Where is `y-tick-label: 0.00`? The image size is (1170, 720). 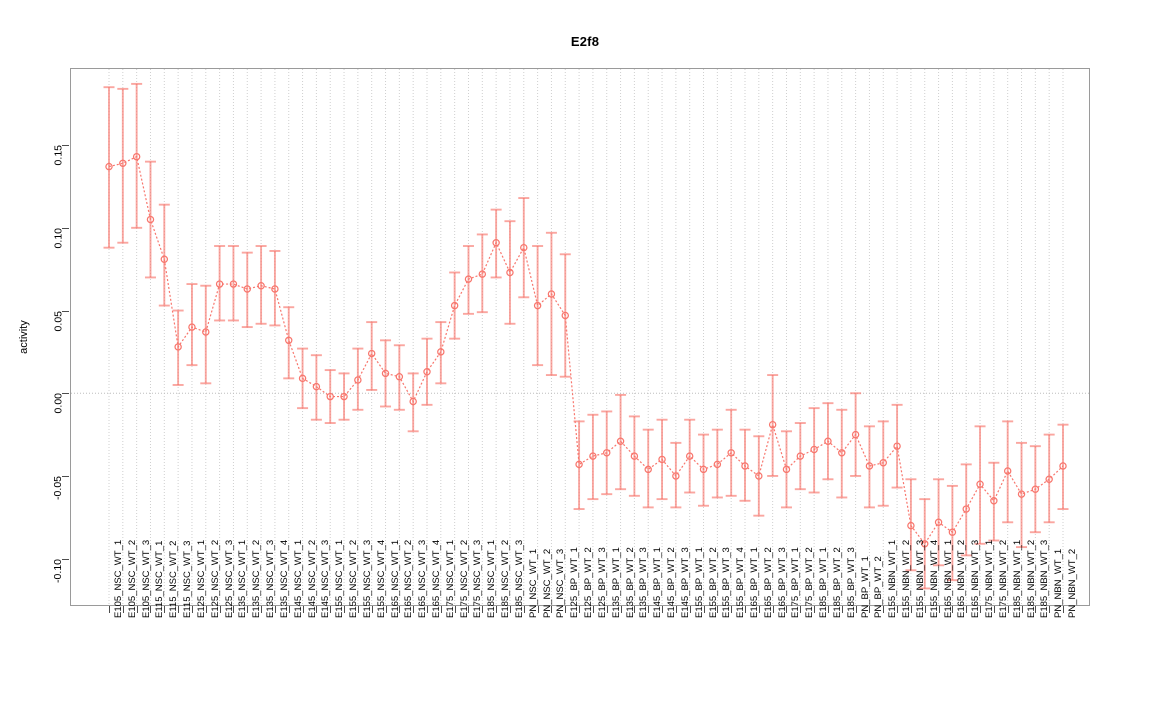 y-tick-label: 0.00 is located at coordinates (58, 403).